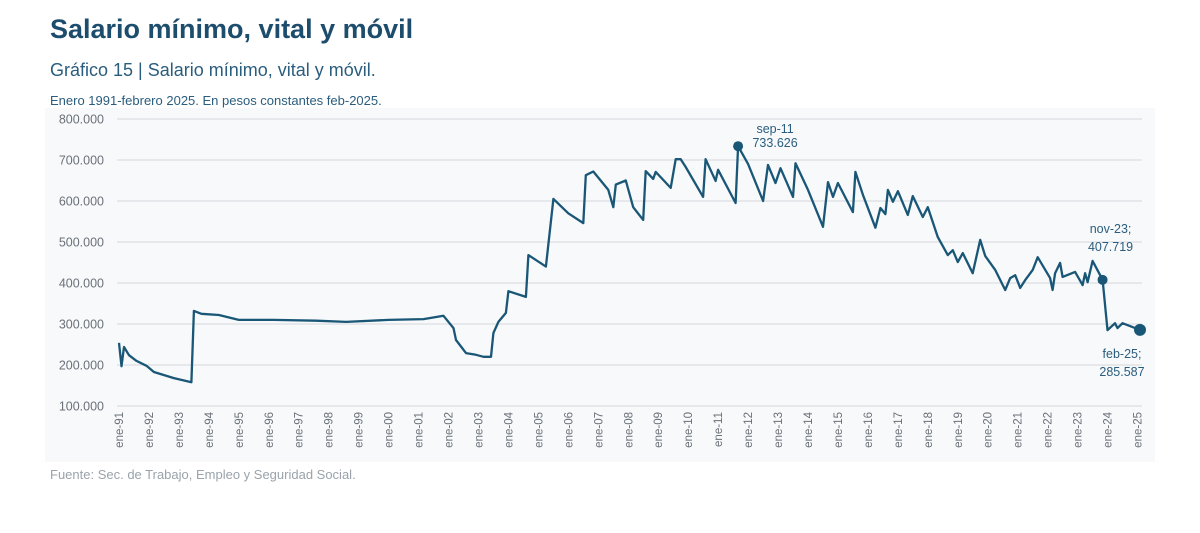  What do you see at coordinates (81, 120) in the screenshot?
I see `y-tick-label: 800.000` at bounding box center [81, 120].